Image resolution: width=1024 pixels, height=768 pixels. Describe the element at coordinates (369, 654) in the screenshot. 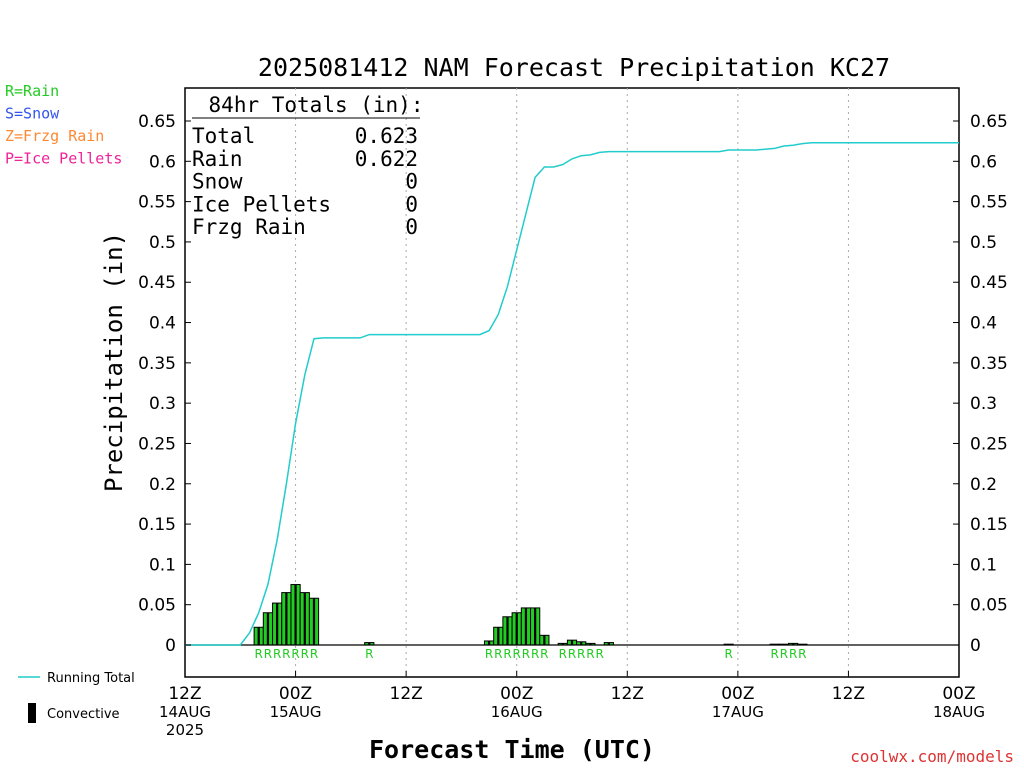

I see `type-marker-7: R` at that location.